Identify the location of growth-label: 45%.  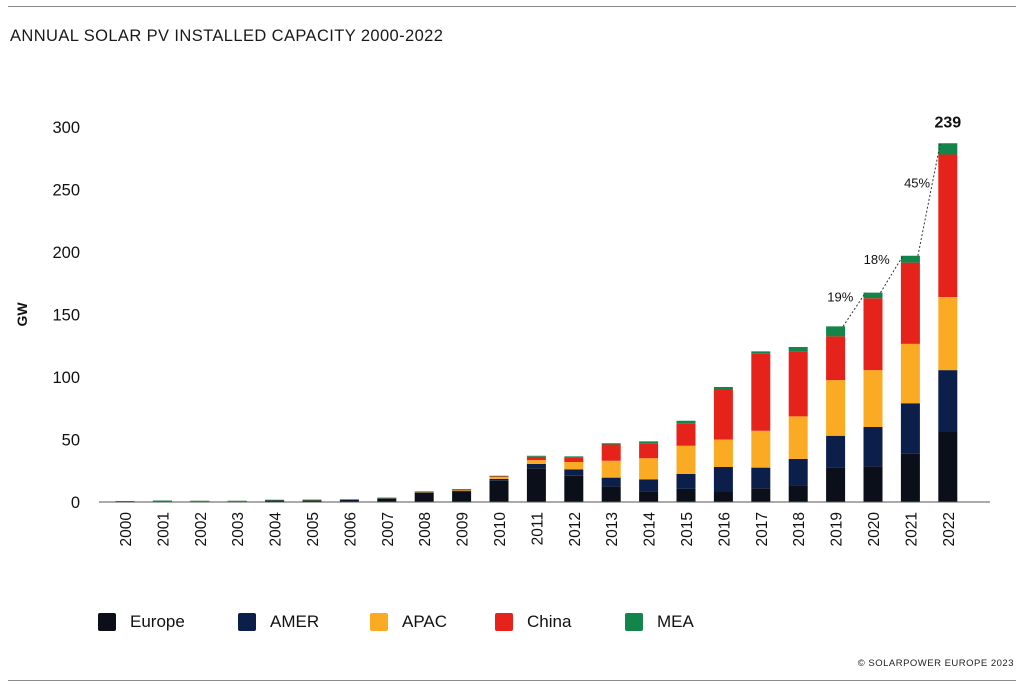
(917, 183).